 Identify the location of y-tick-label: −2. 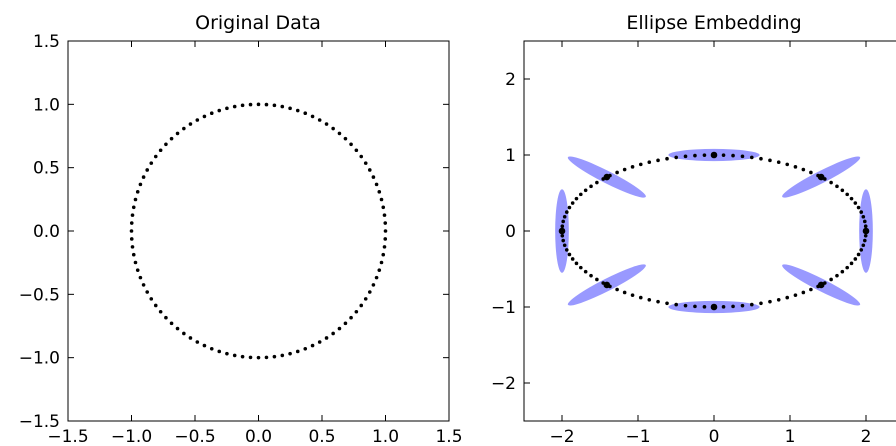
(503, 384).